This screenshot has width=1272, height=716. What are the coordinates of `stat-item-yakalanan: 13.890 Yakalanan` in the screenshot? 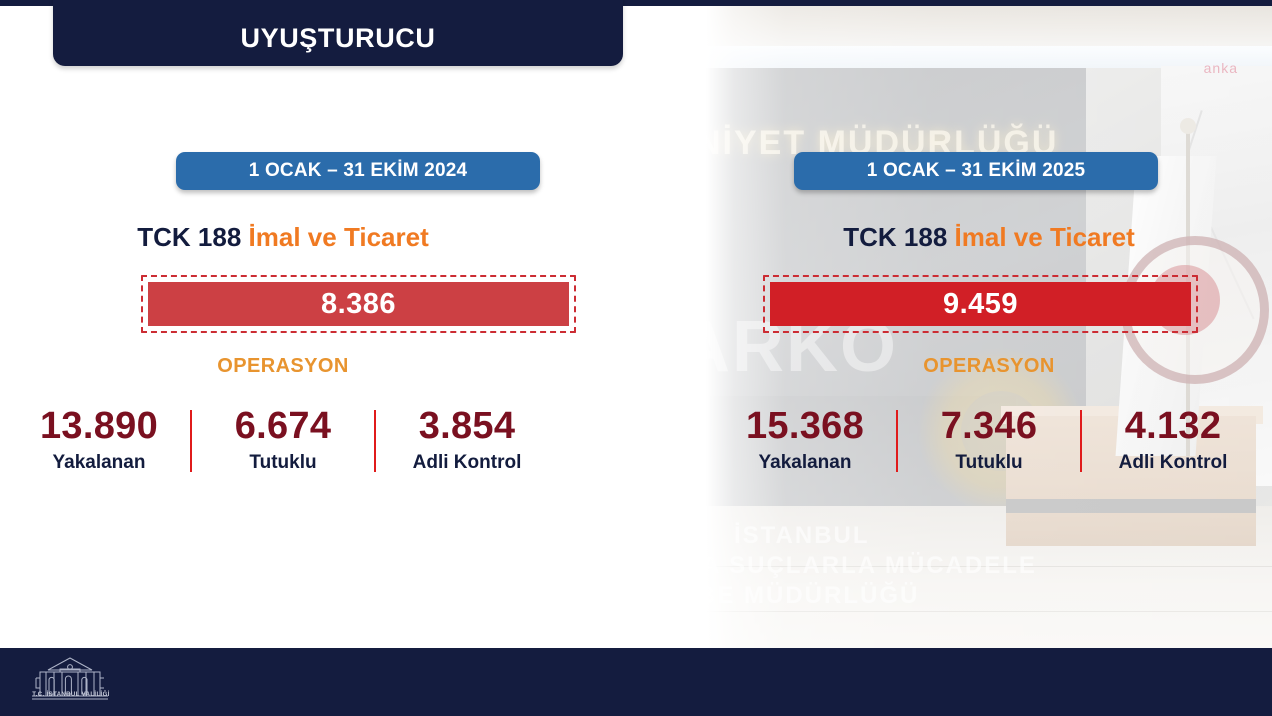 It's located at (99, 440).